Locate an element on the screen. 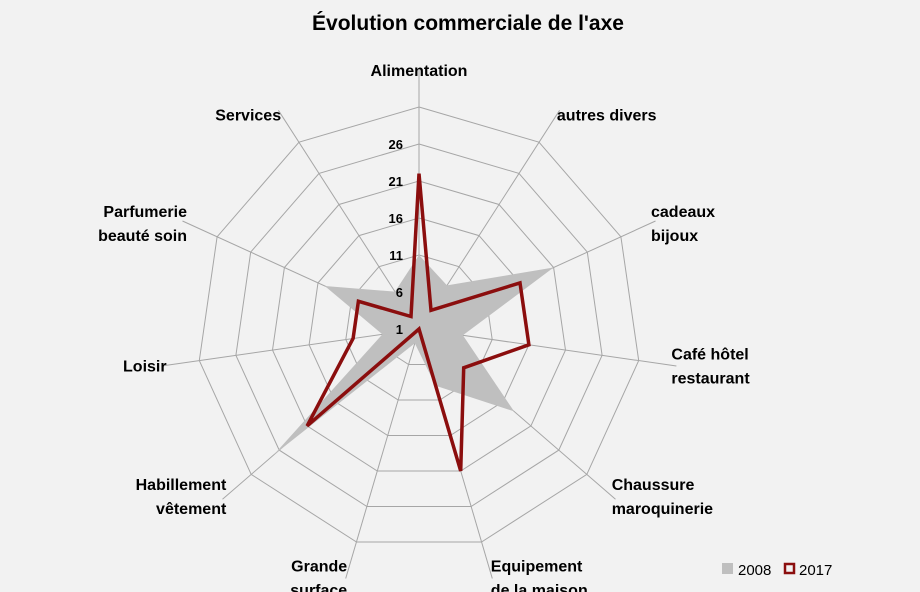  legend: 2008 2017 is located at coordinates (777, 570).